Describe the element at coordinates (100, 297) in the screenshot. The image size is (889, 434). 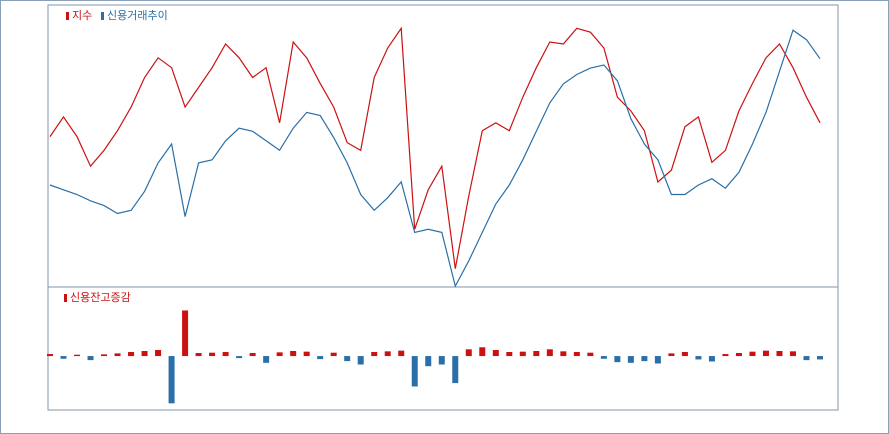
I see `panel-title: 신용잔고증감` at that location.